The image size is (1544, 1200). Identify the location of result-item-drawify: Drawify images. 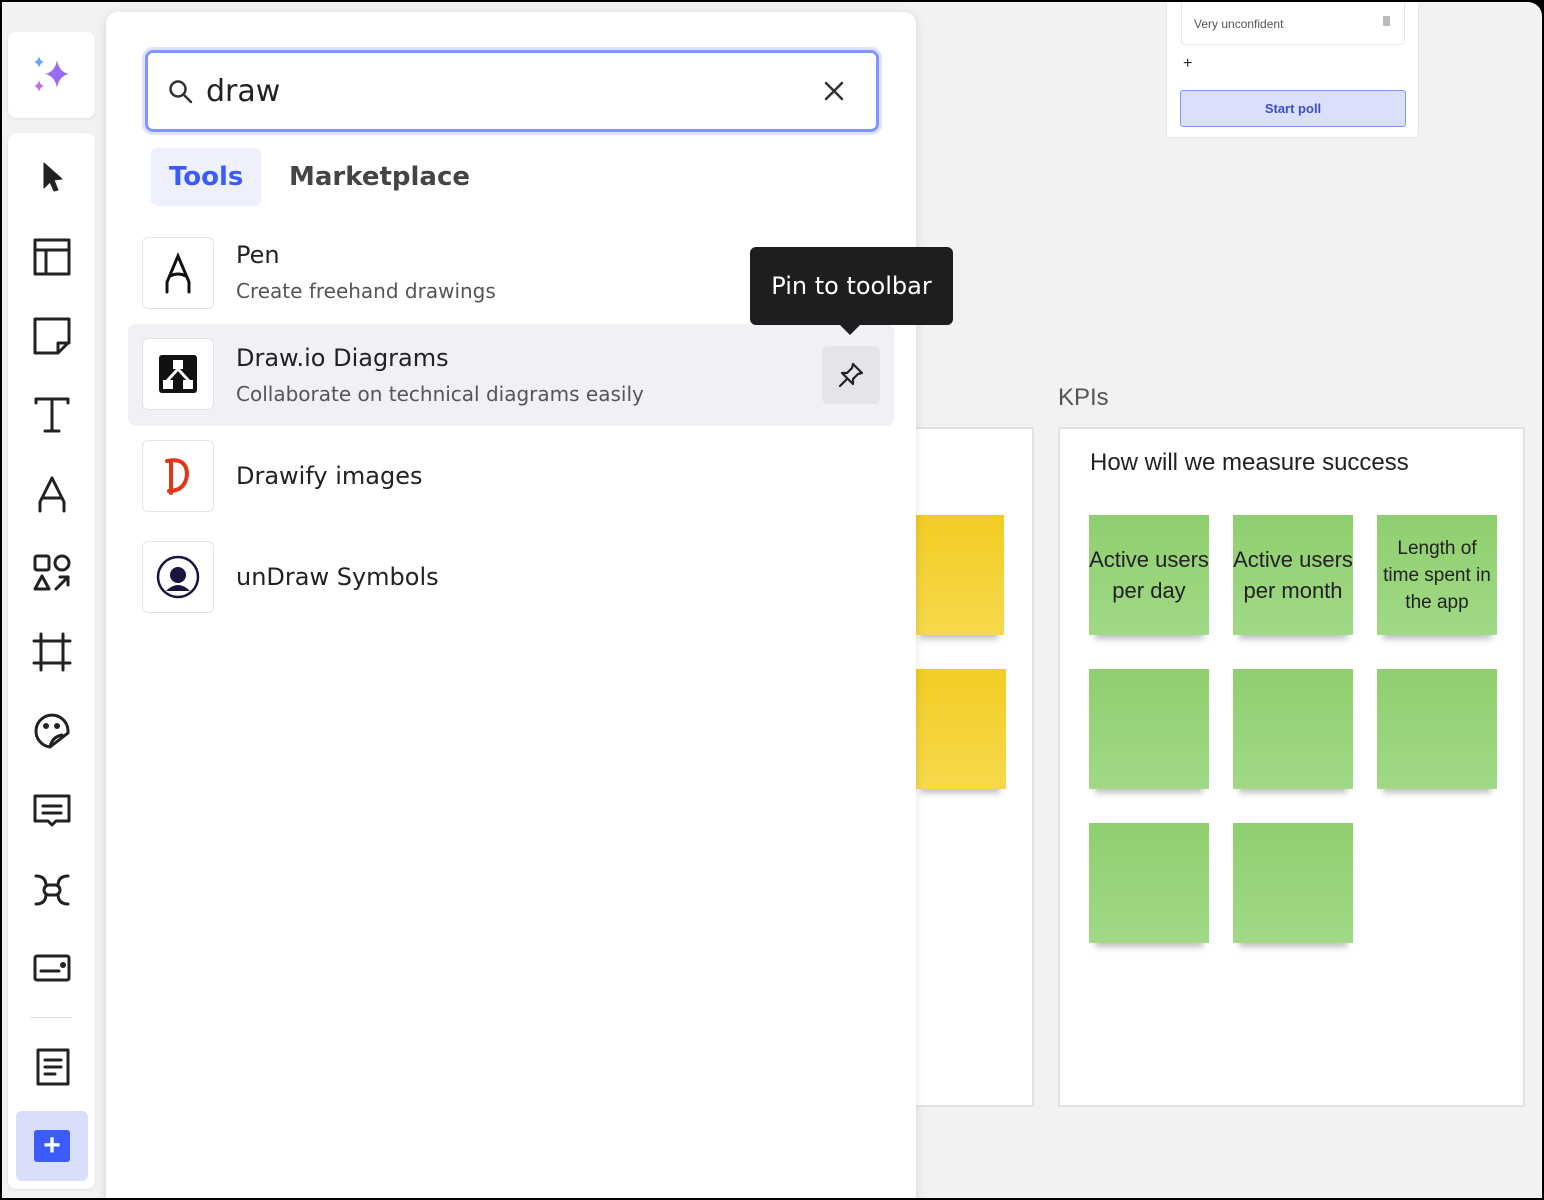
(511, 477).